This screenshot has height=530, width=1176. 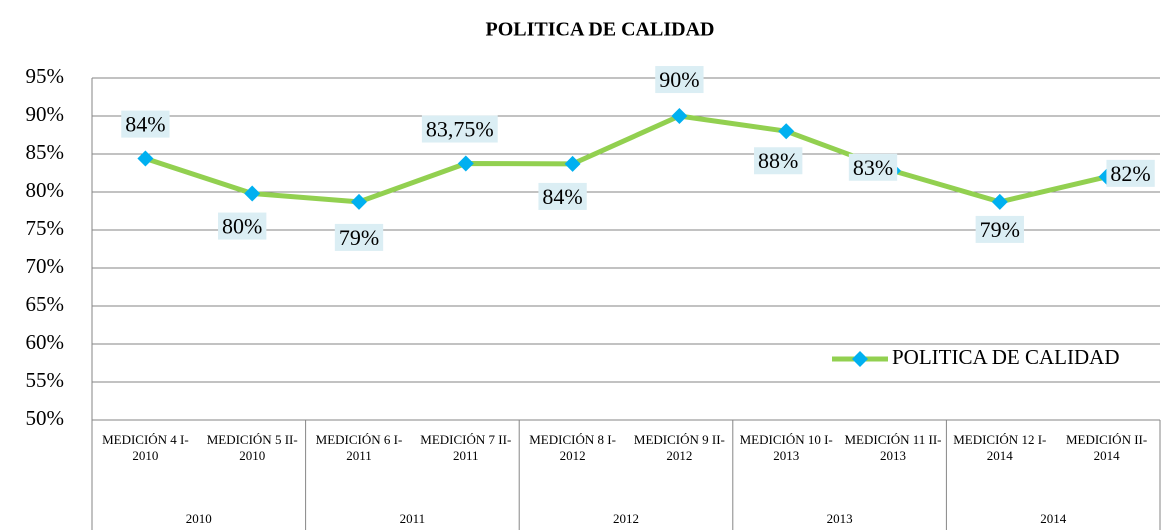 I want to click on y-tick-label: 95%, so click(x=45, y=76).